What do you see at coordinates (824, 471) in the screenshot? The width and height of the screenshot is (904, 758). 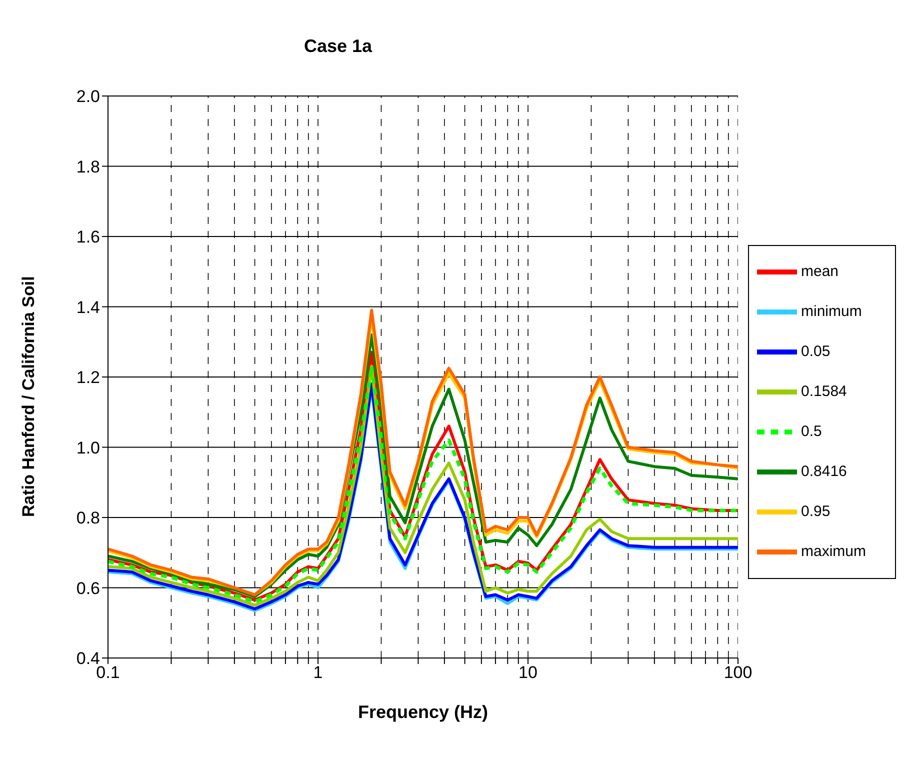 I see `legend-label: 0.8416` at bounding box center [824, 471].